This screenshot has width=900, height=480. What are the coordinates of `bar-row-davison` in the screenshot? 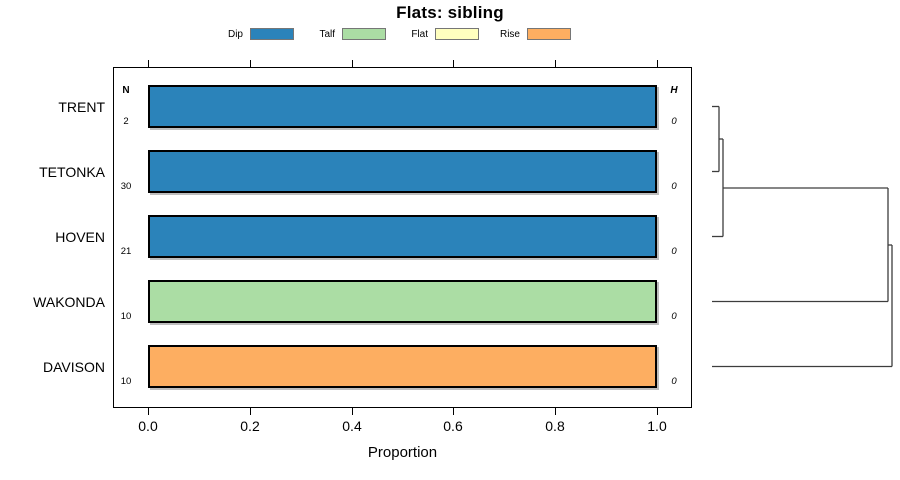 It's located at (402, 366).